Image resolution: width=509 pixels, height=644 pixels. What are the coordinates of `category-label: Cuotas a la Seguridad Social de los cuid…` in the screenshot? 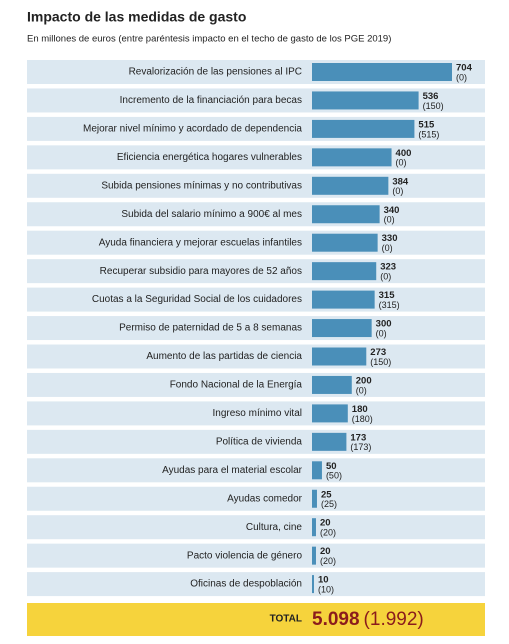 It's located at (197, 299).